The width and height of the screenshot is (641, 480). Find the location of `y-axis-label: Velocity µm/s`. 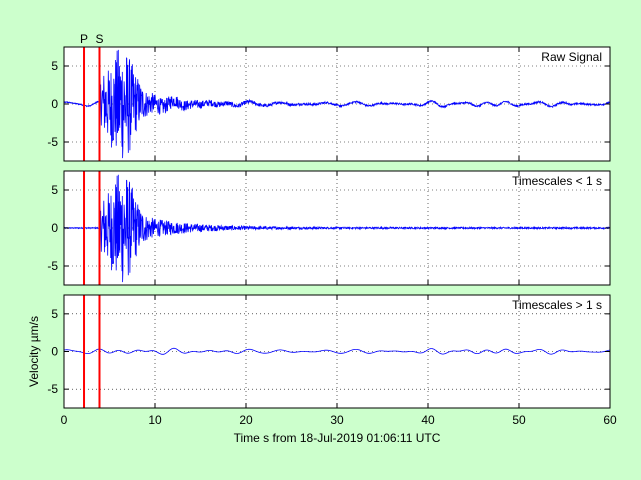

y-axis-label: Velocity µm/s is located at coordinates (34, 351).